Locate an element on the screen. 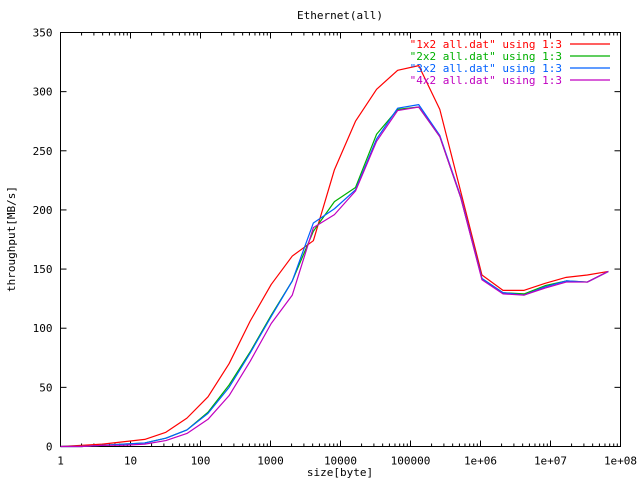 Image resolution: width=640 pixels, height=480 pixels. x-tick-label: 1e+08 is located at coordinates (620, 461).